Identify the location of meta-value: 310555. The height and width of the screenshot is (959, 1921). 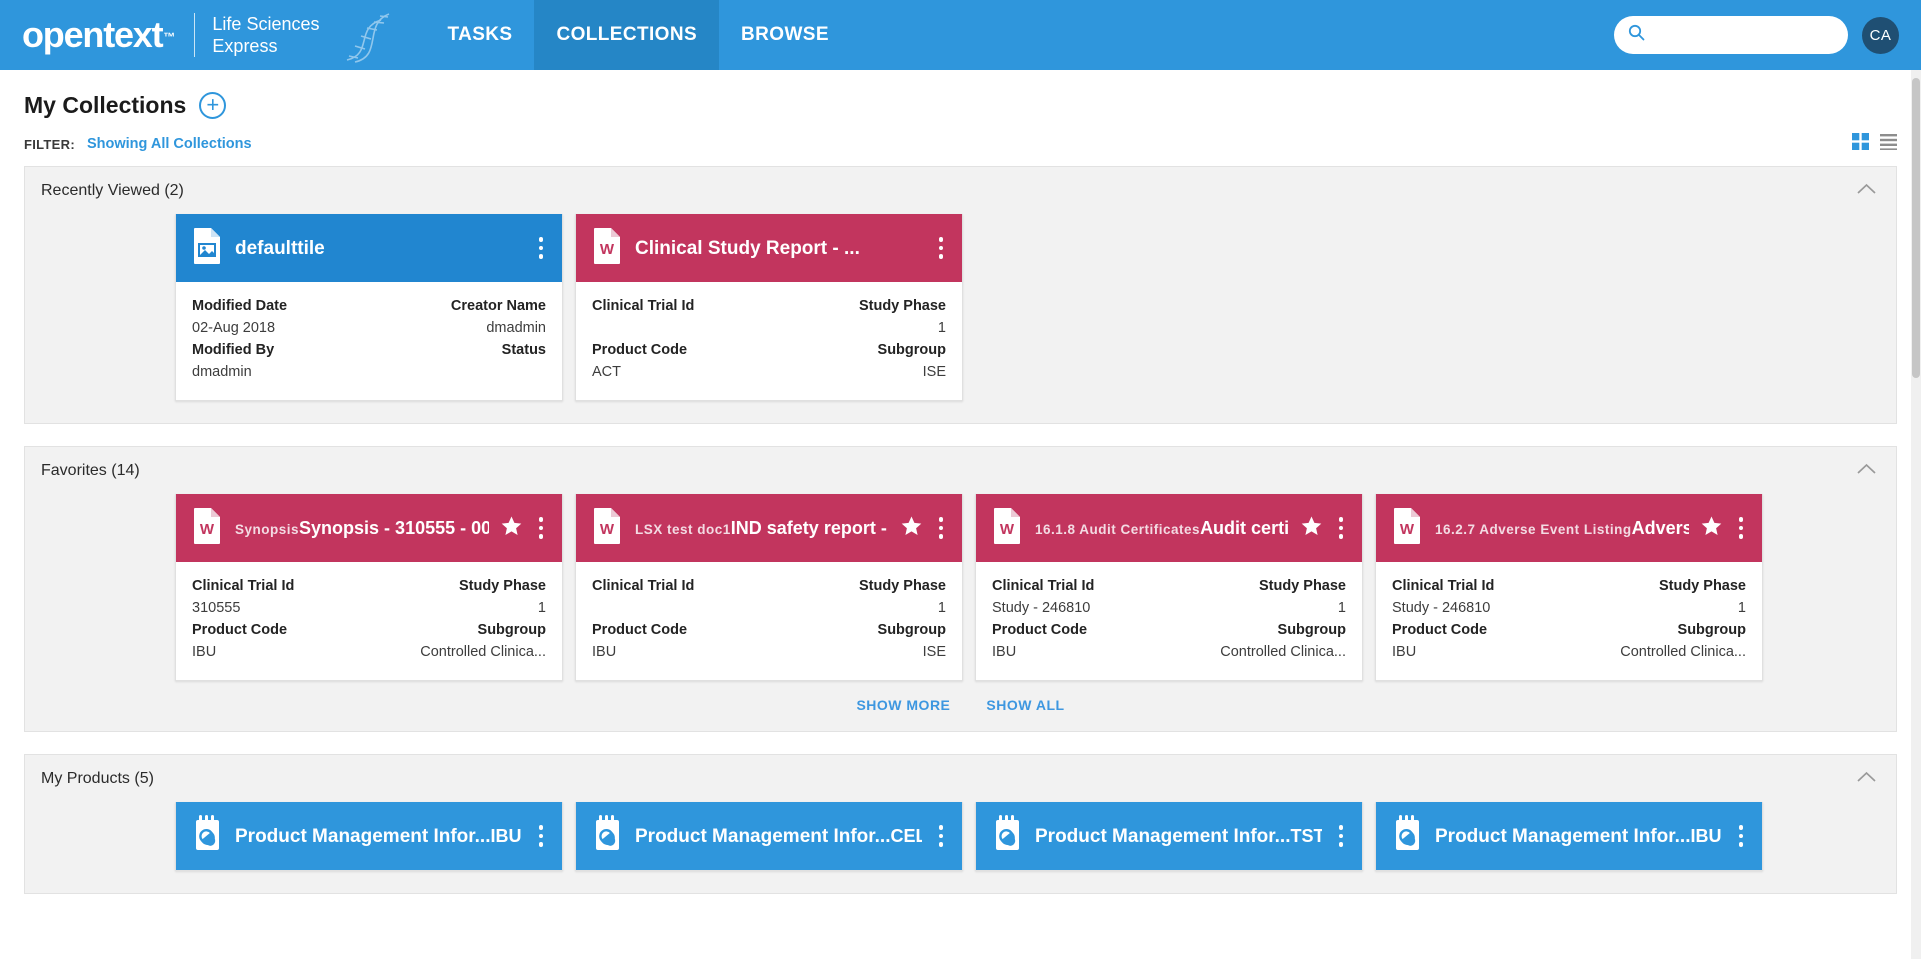
(216, 608).